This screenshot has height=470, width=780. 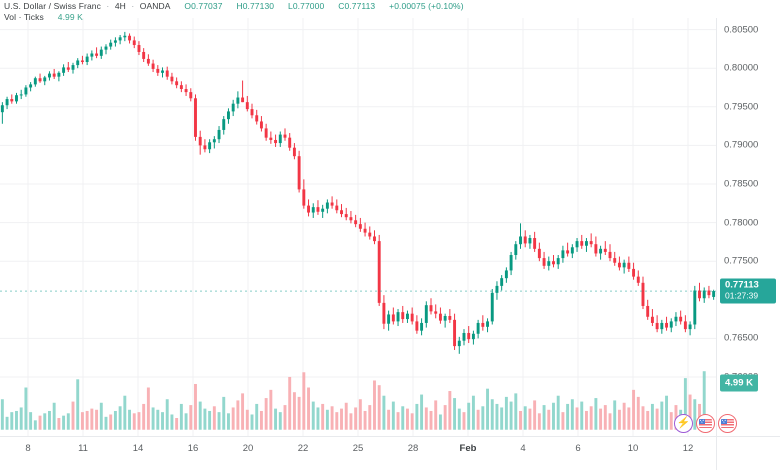 I want to click on time-tick: 20, so click(x=248, y=448).